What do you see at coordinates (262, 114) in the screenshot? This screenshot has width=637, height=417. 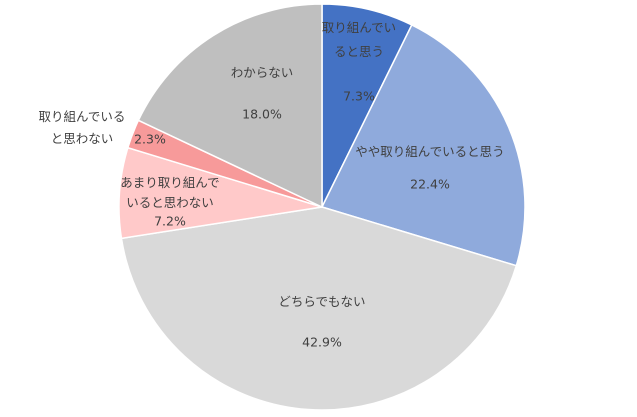 I see `value-label: 18.0%` at bounding box center [262, 114].